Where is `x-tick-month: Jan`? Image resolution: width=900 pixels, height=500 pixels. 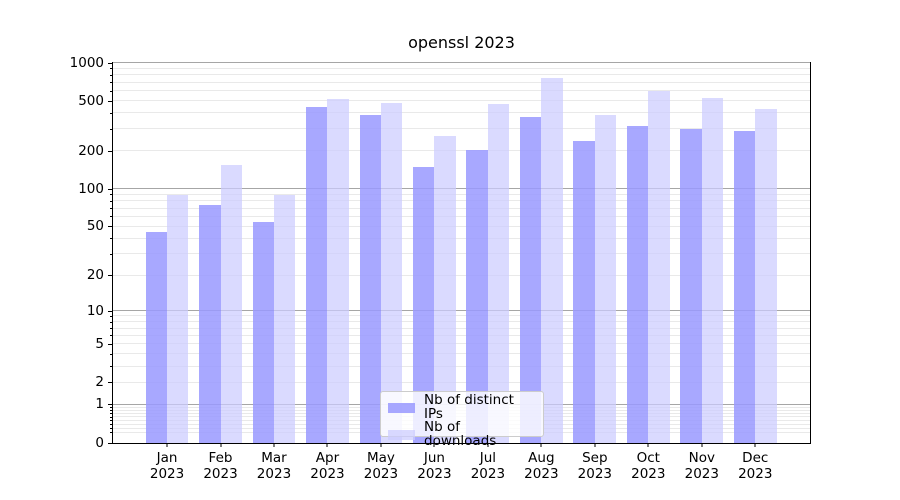 x-tick-month: Jan is located at coordinates (167, 458).